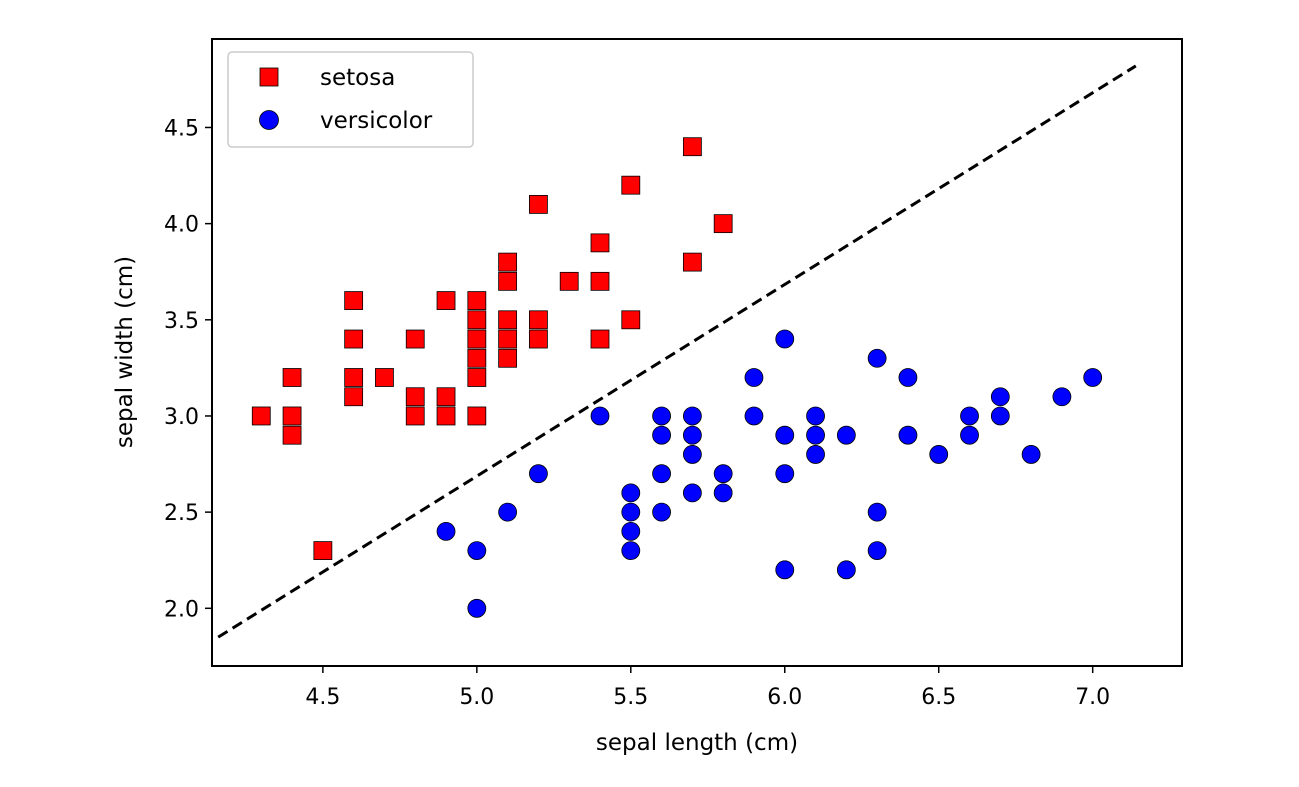  I want to click on y-tick-label: 4.0, so click(181, 225).